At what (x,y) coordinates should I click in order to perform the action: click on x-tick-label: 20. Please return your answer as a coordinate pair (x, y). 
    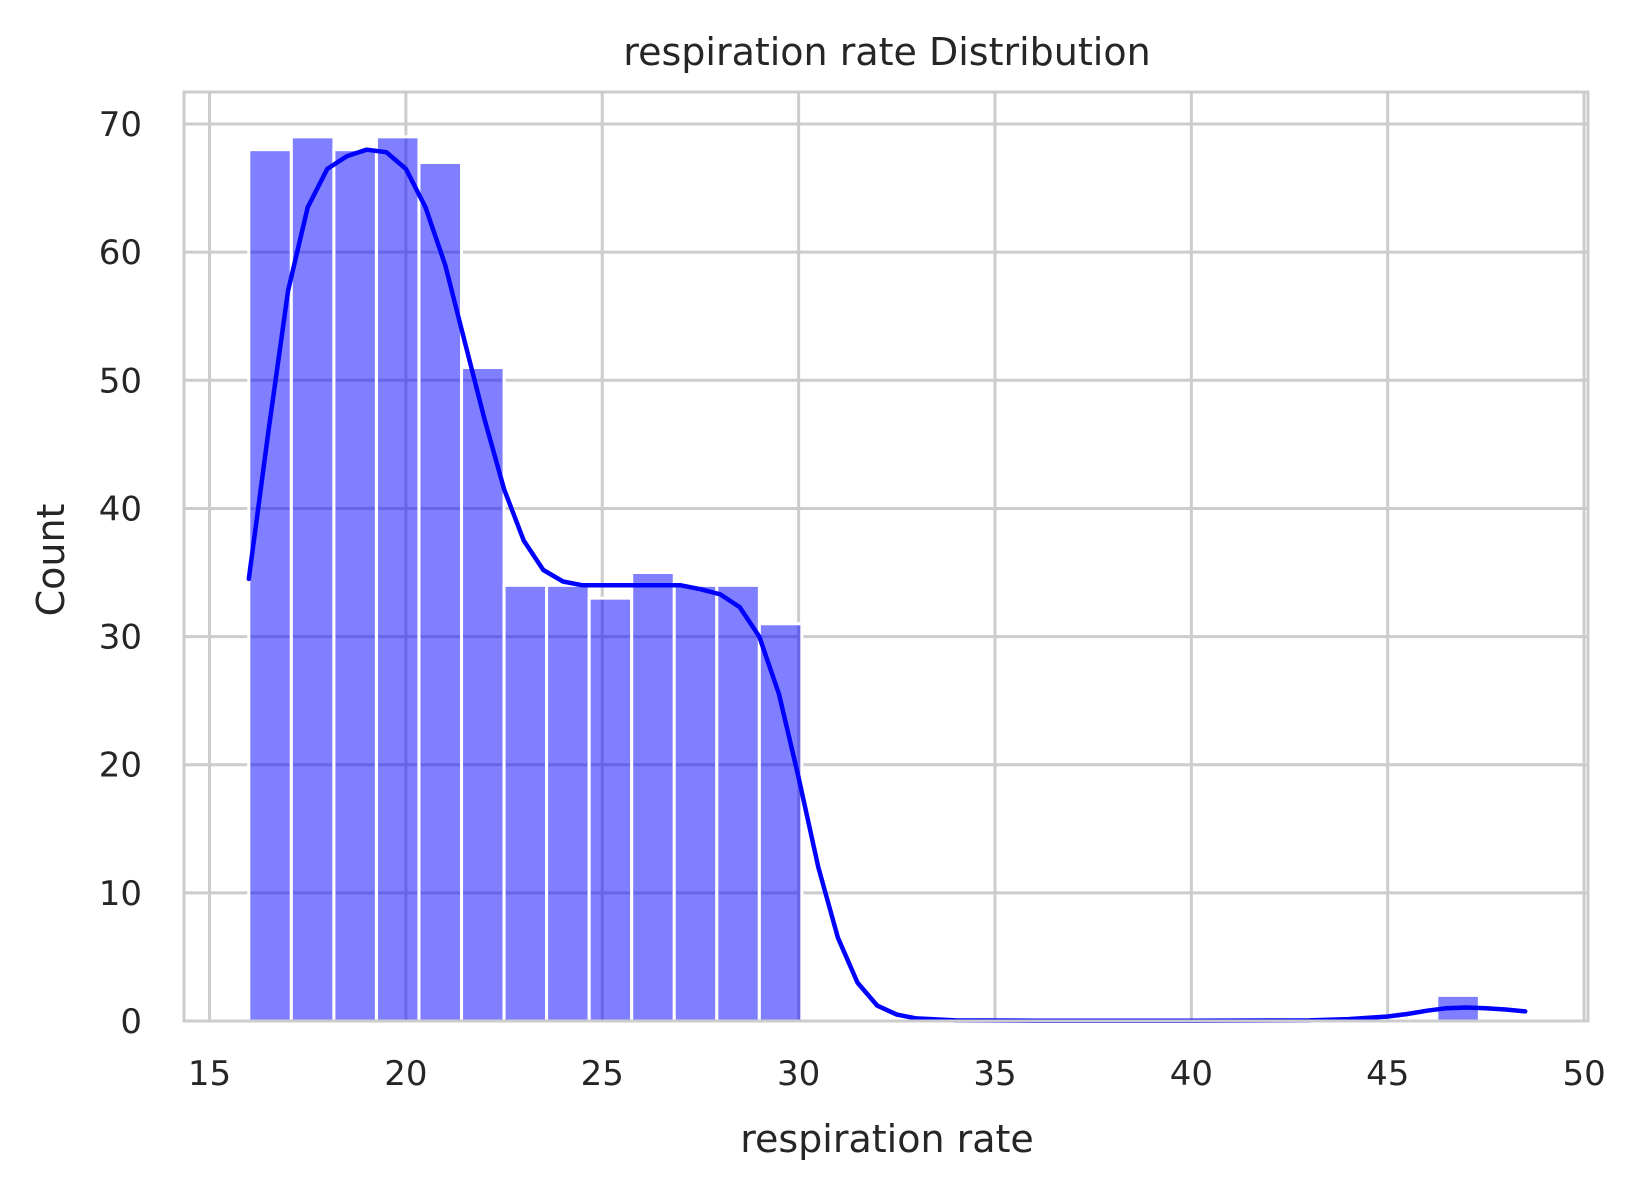
    Looking at the image, I should click on (405, 1074).